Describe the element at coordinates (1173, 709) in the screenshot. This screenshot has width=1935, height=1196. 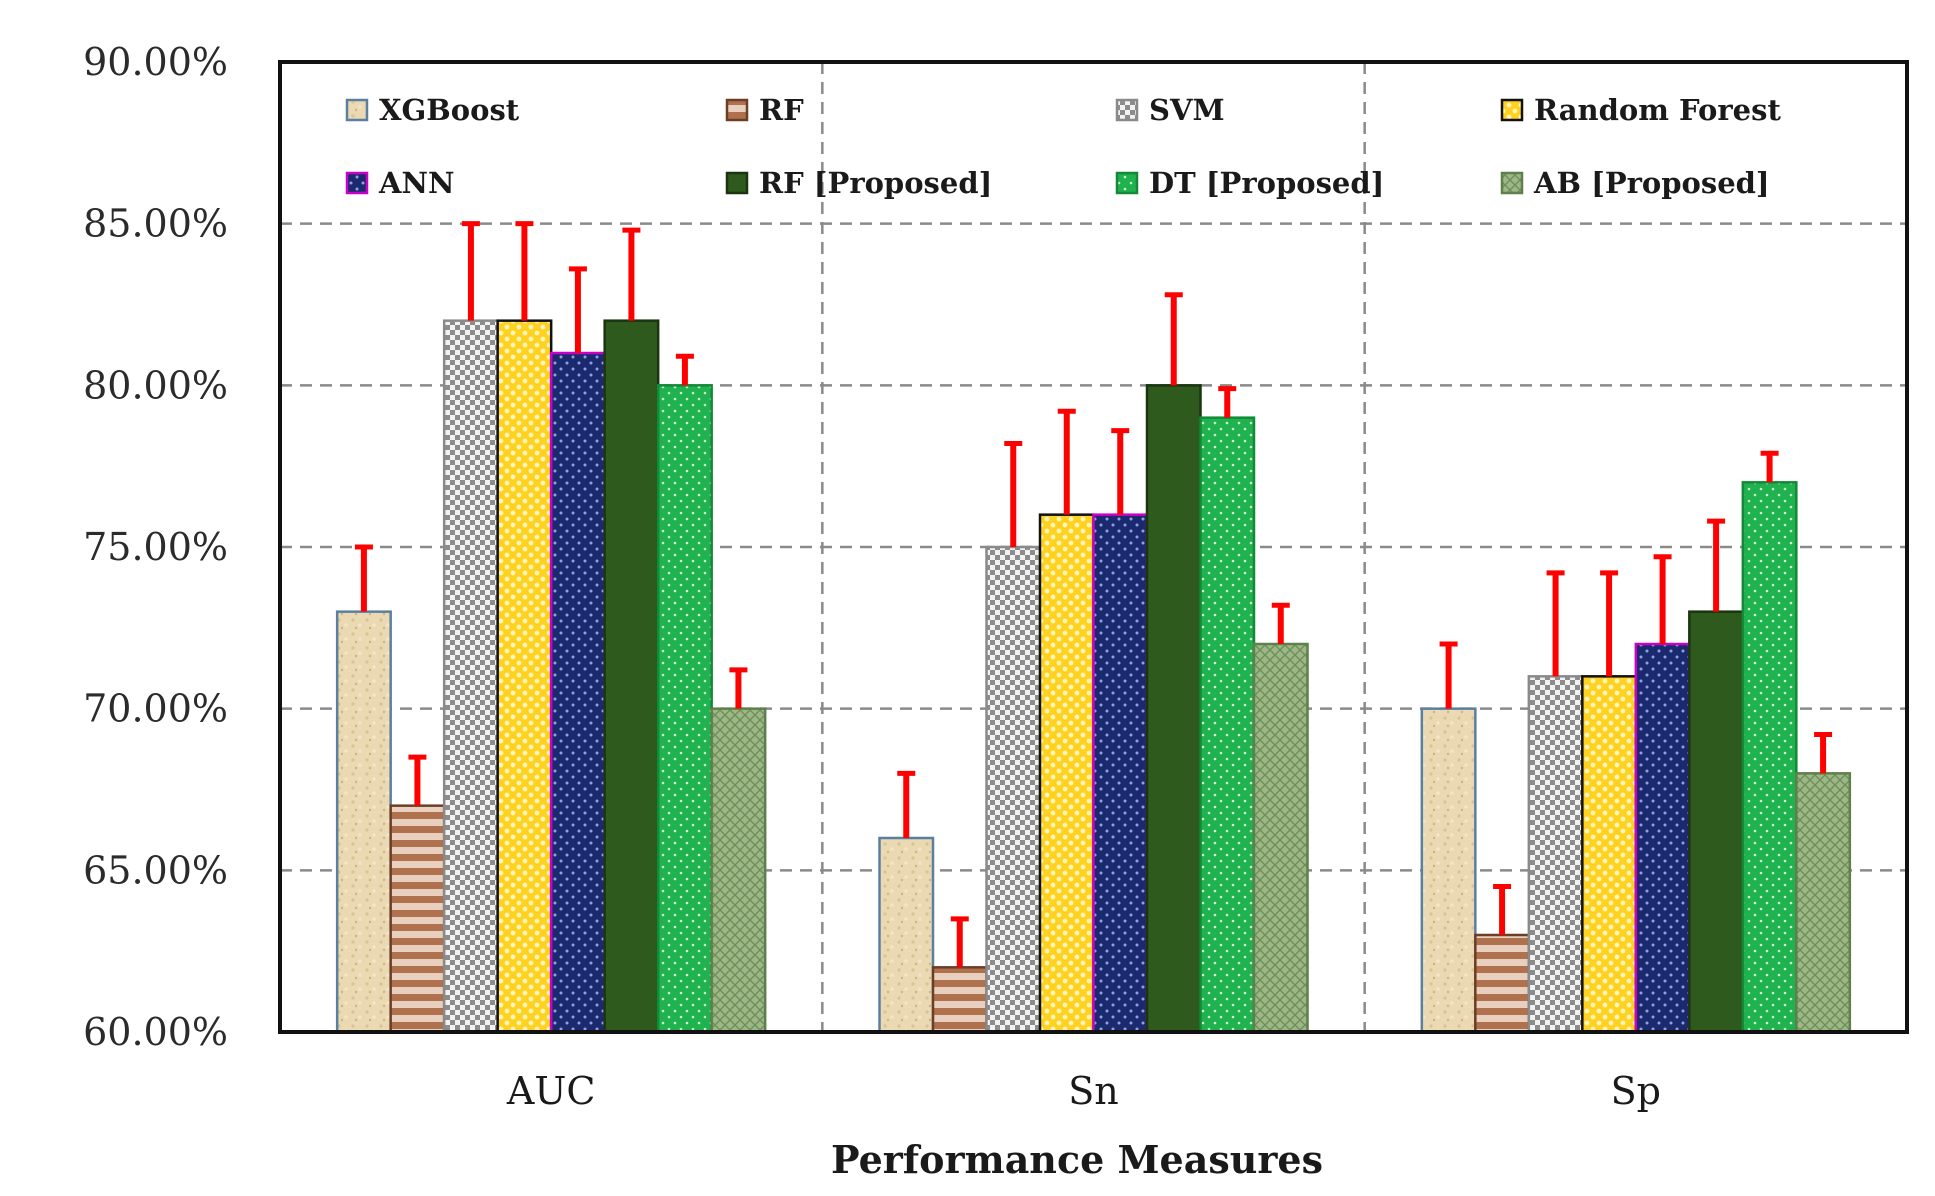
I see `bar-rf-proposed-sn` at that location.